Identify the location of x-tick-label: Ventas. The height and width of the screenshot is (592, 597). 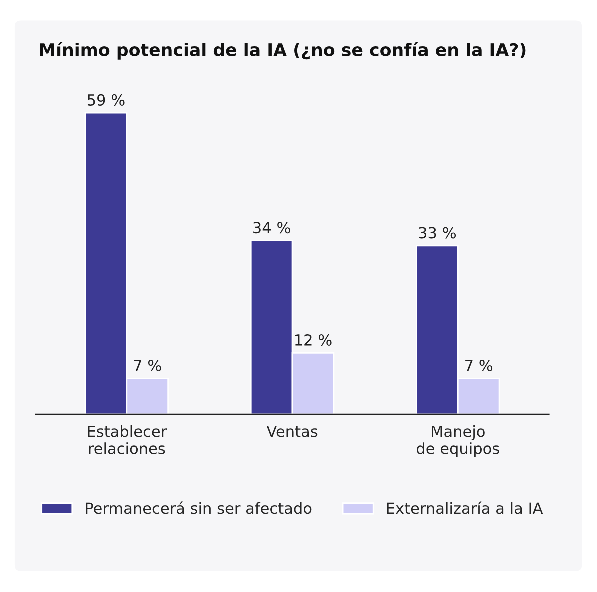
(292, 432).